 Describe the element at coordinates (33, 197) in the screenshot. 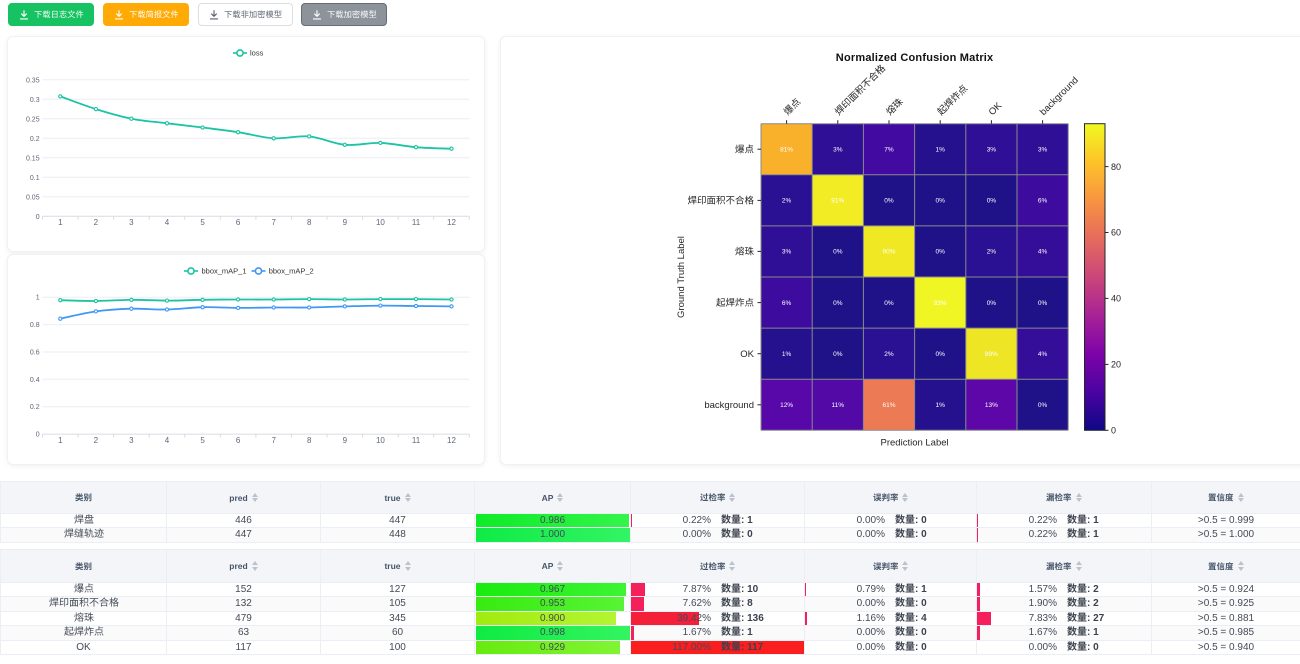

I see `svg-text: 0.05` at that location.